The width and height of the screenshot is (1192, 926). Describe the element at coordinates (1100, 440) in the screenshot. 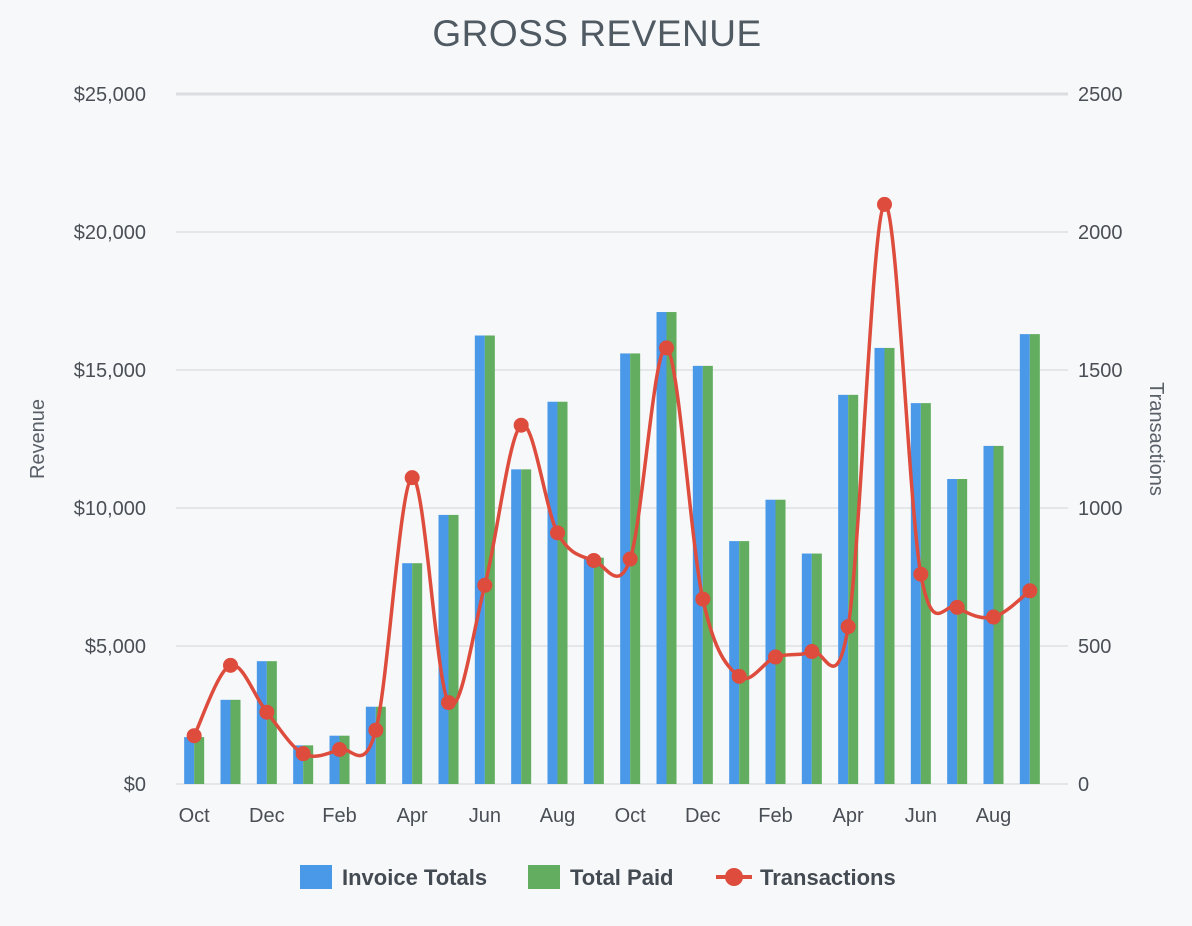

I see `right-axis-ticks: 0 500 1000 1500 2000 2500` at that location.